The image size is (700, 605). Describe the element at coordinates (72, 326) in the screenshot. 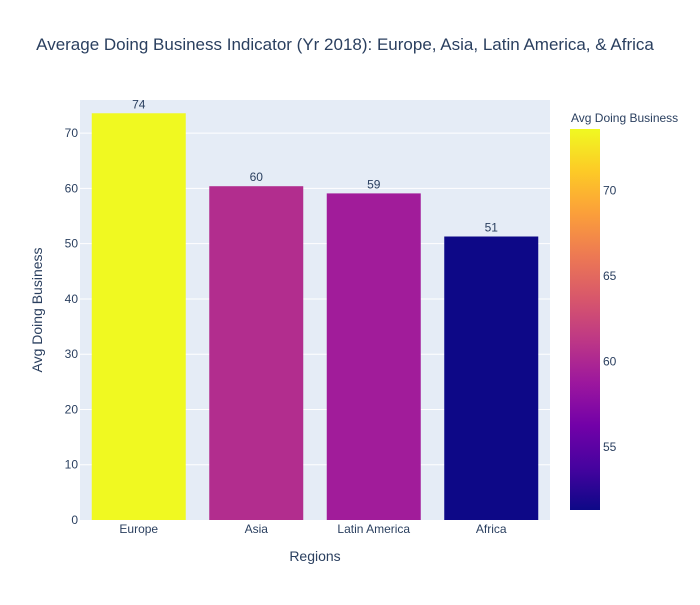

I see `y-axis-ticks: 0 10 20 30 40 50 60 70` at that location.